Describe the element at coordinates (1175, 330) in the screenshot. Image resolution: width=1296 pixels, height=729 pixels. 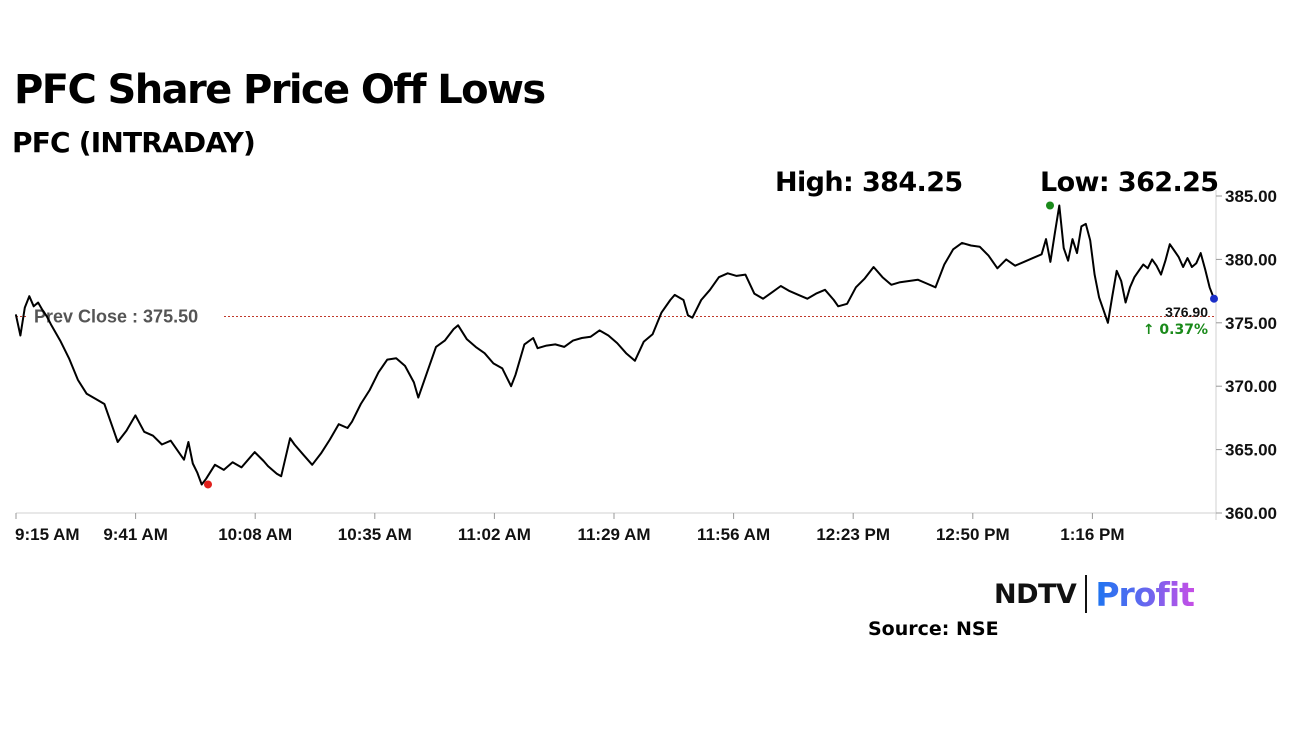
I see `change-label: ↑ 0.37%` at that location.